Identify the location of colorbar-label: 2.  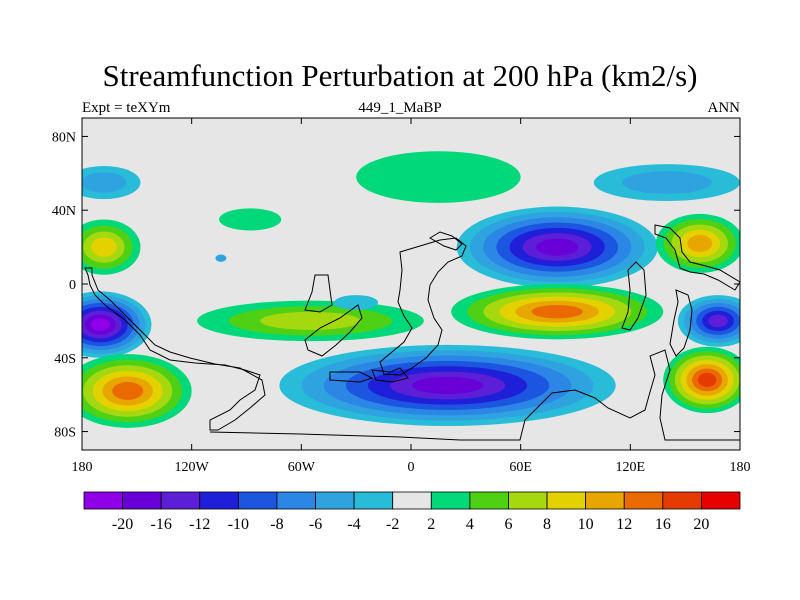
(431, 524).